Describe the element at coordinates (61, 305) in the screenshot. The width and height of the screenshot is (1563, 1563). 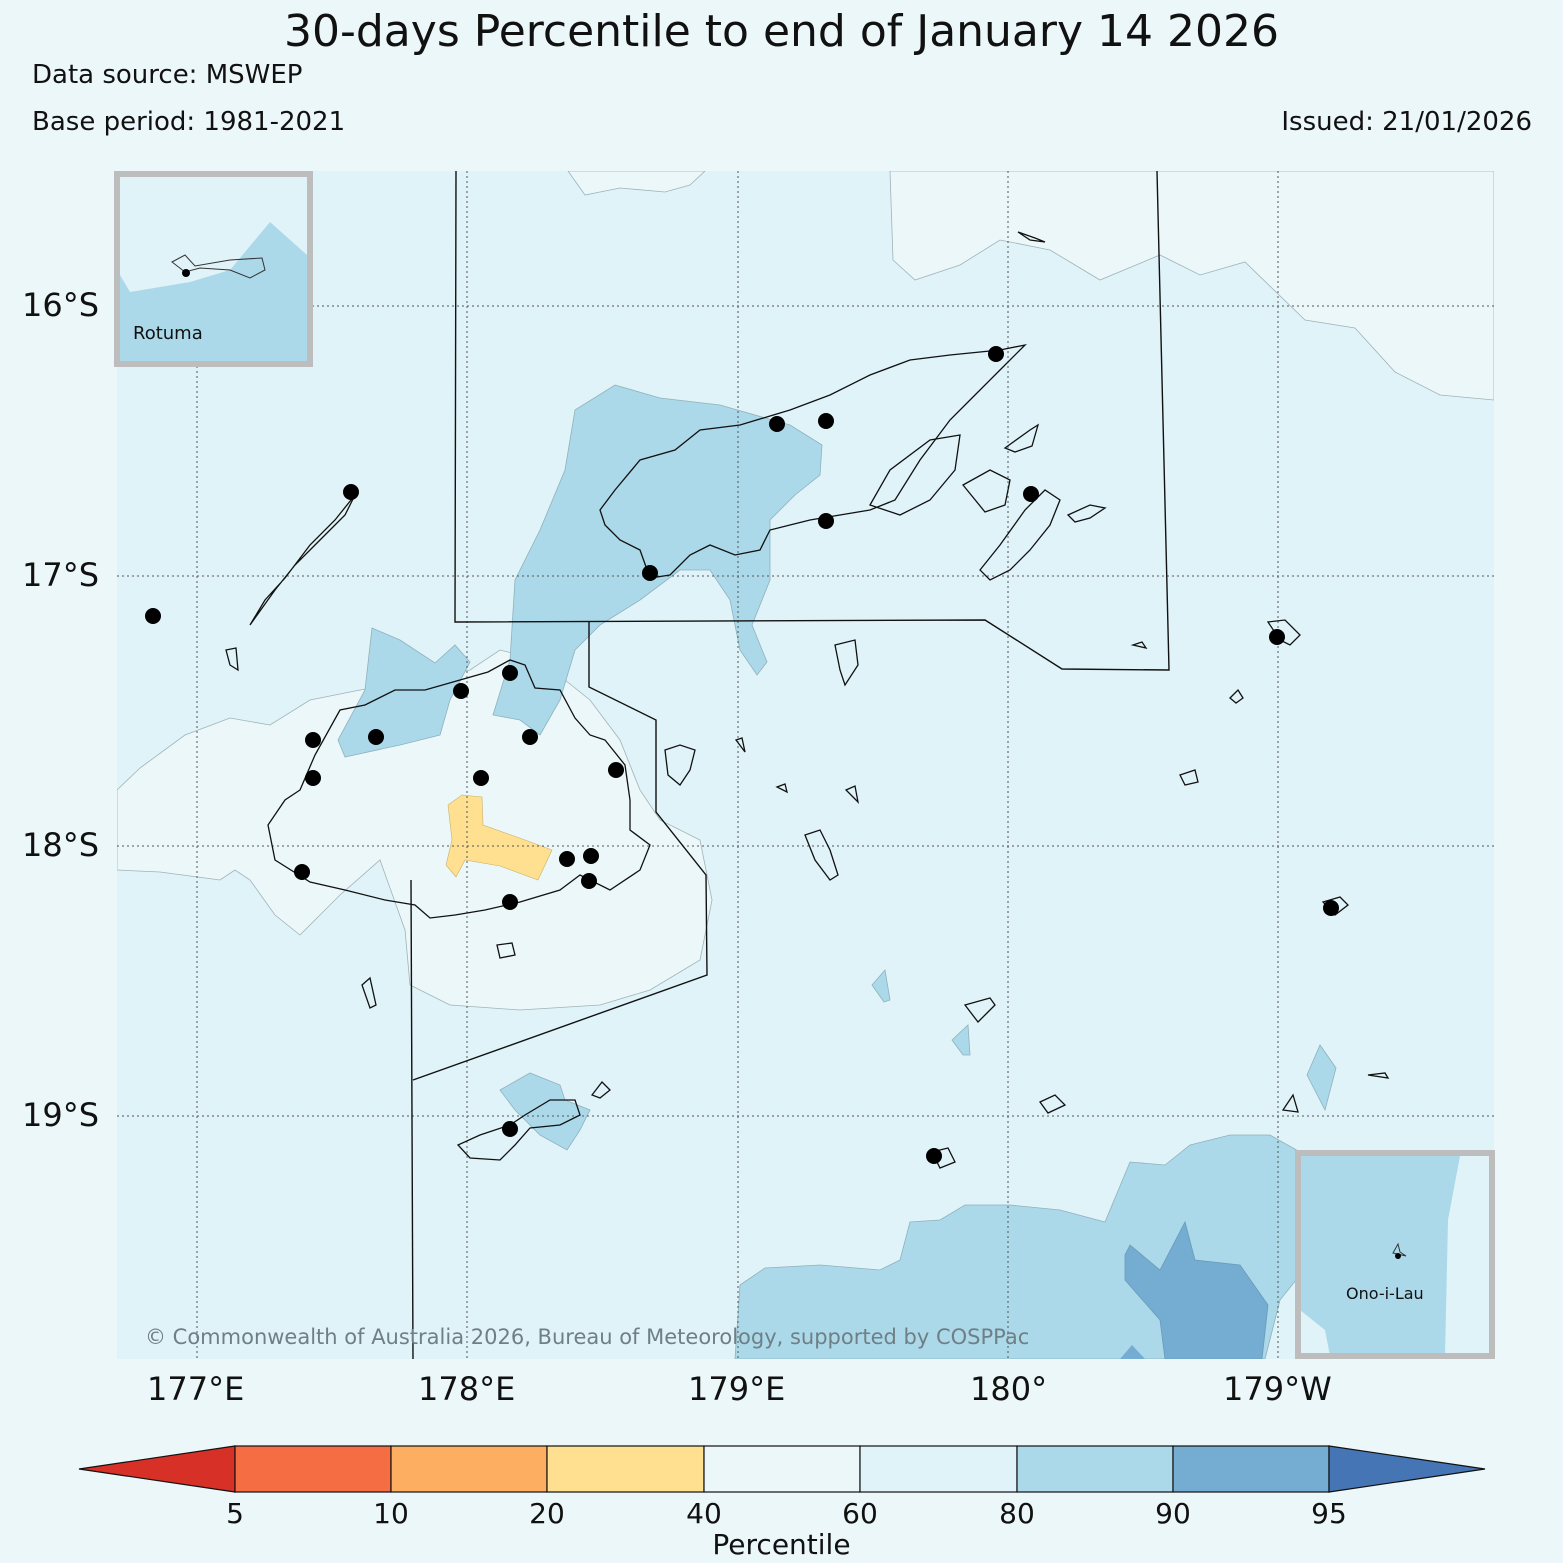
I see `lat-label-16s: 16°S` at that location.